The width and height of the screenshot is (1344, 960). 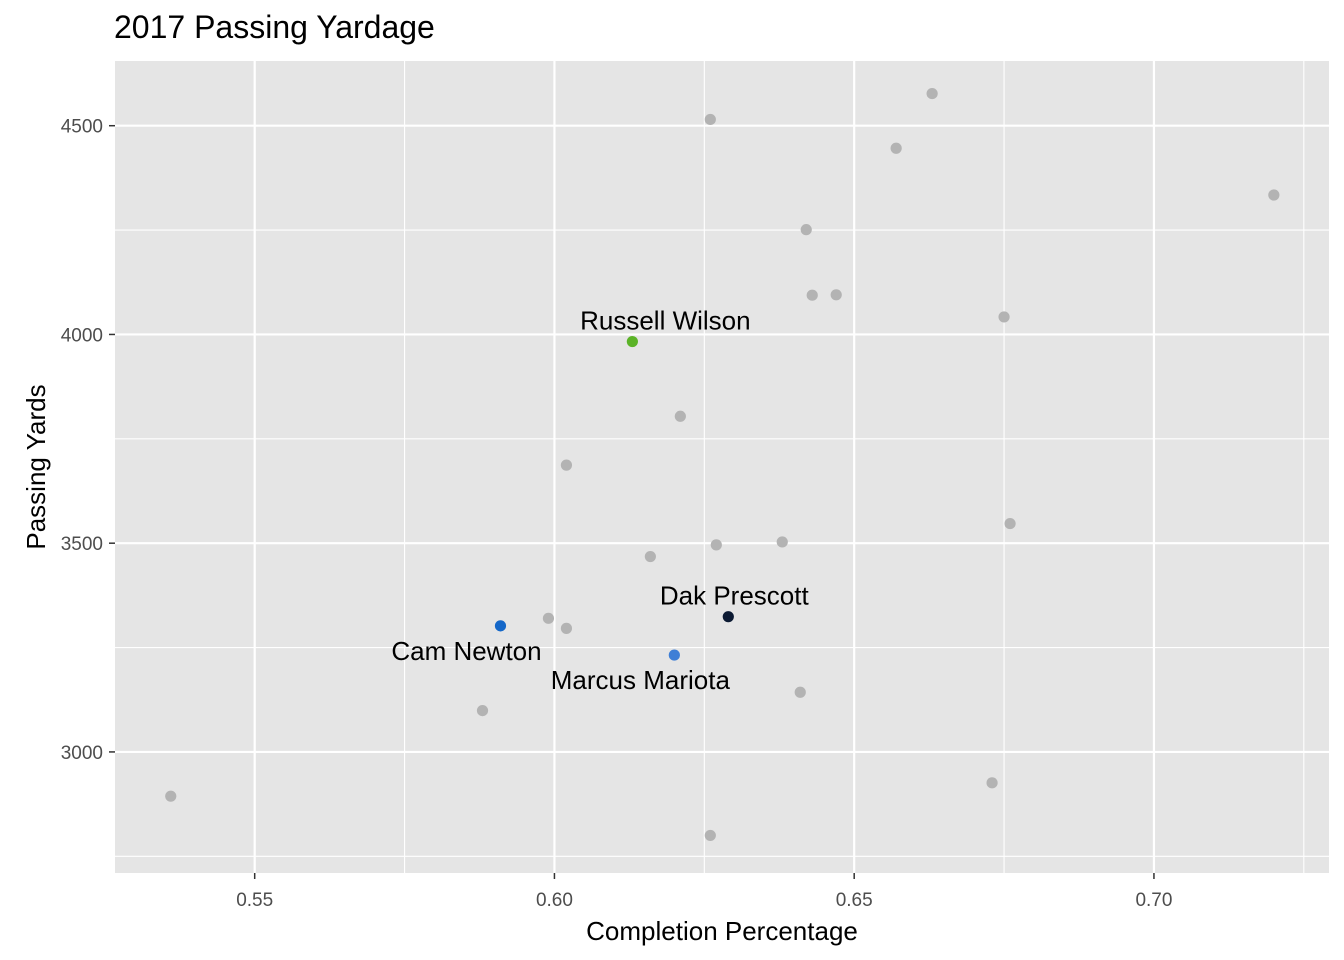 I want to click on point-label: Dak Prescott, so click(x=735, y=596).